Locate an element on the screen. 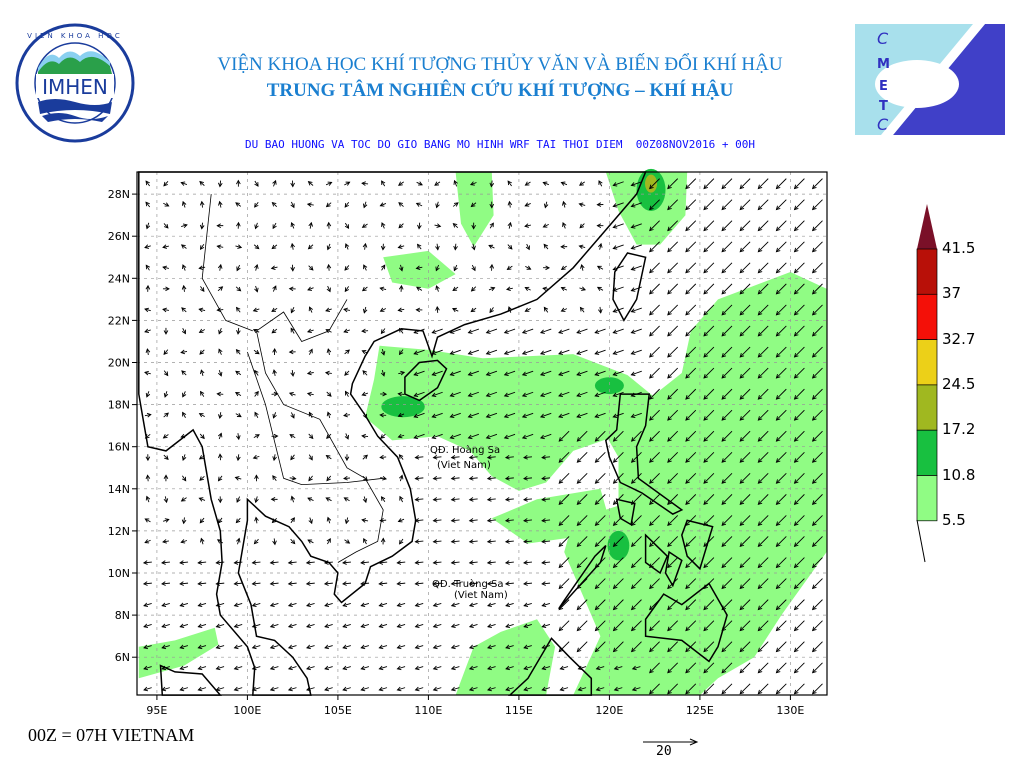  color-legend is located at coordinates (927, 383).